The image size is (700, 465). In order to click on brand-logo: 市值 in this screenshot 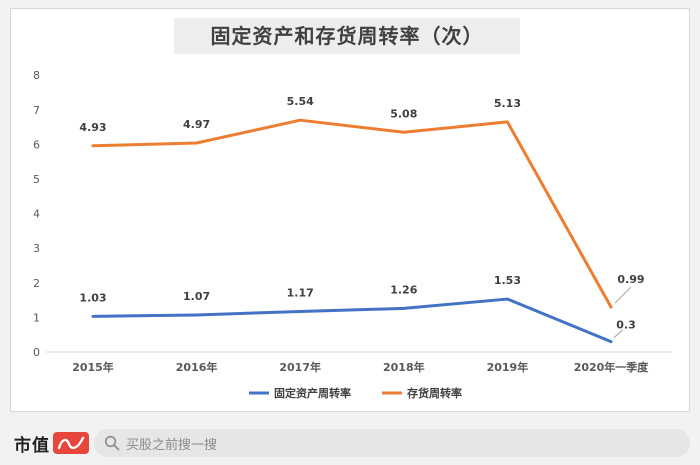, I will do `click(51, 443)`.